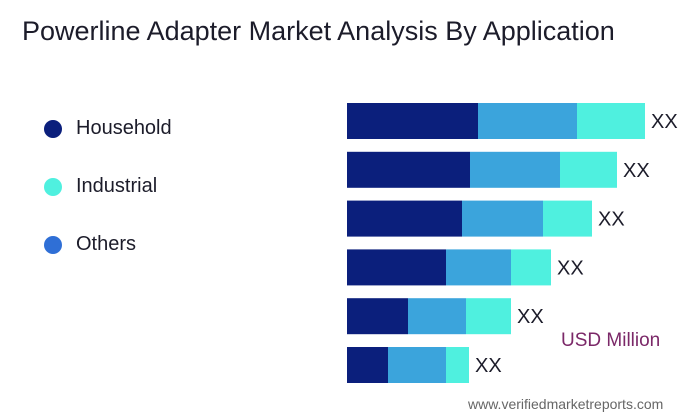 Image resolution: width=700 pixels, height=417 pixels. I want to click on legend-label: Others, so click(106, 244).